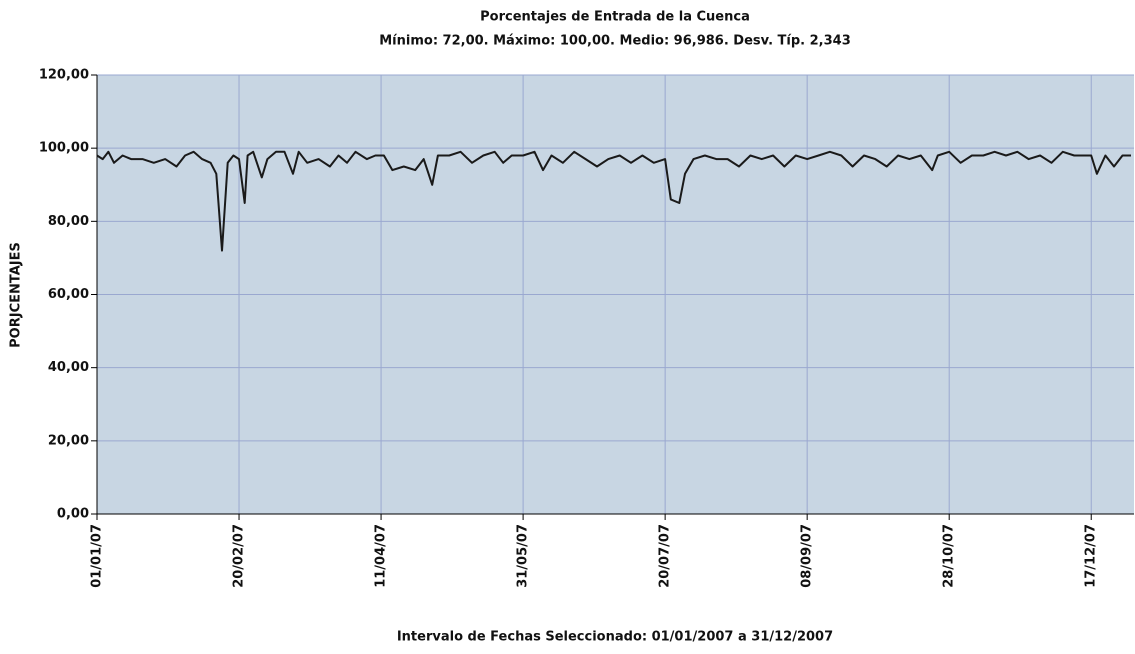 The height and width of the screenshot is (654, 1135). What do you see at coordinates (523, 556) in the screenshot?
I see `x-tick-label: 31/05/07` at bounding box center [523, 556].